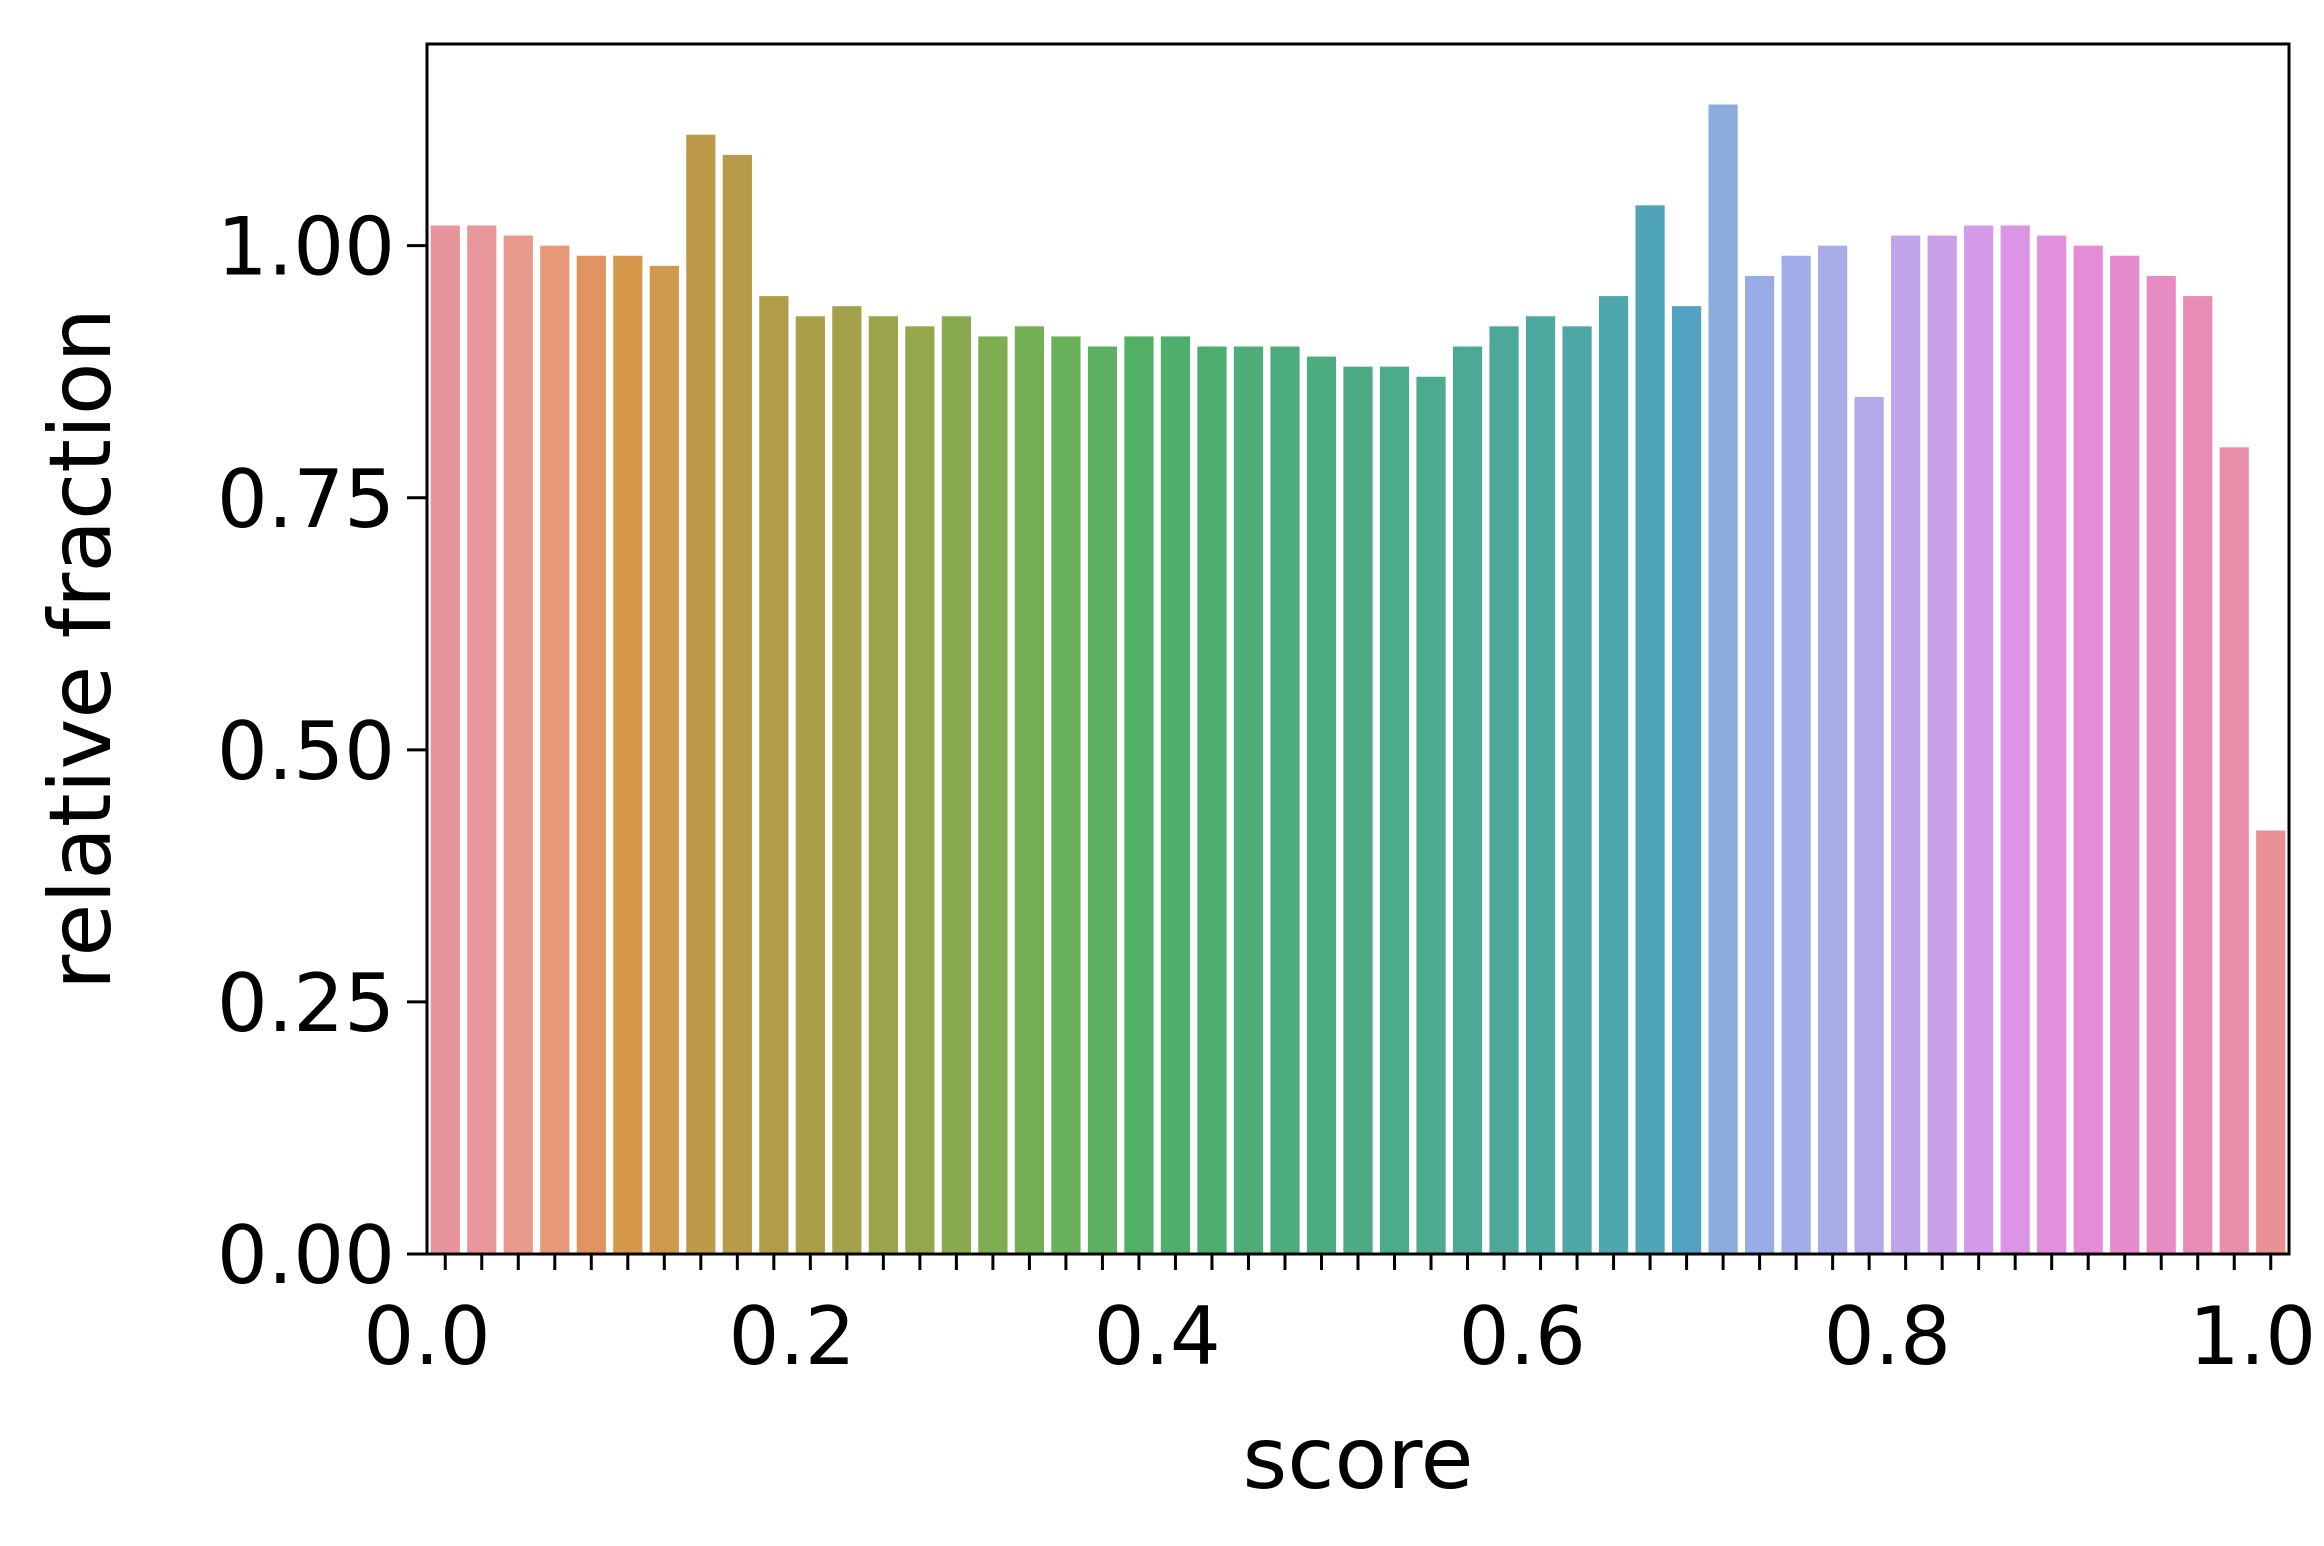 This screenshot has width=2324, height=1546. Describe the element at coordinates (1339, 1318) in the screenshot. I see `x-axis-ticks: 0.0 0.2 0.4 0.6 0.8 1.0` at that location.